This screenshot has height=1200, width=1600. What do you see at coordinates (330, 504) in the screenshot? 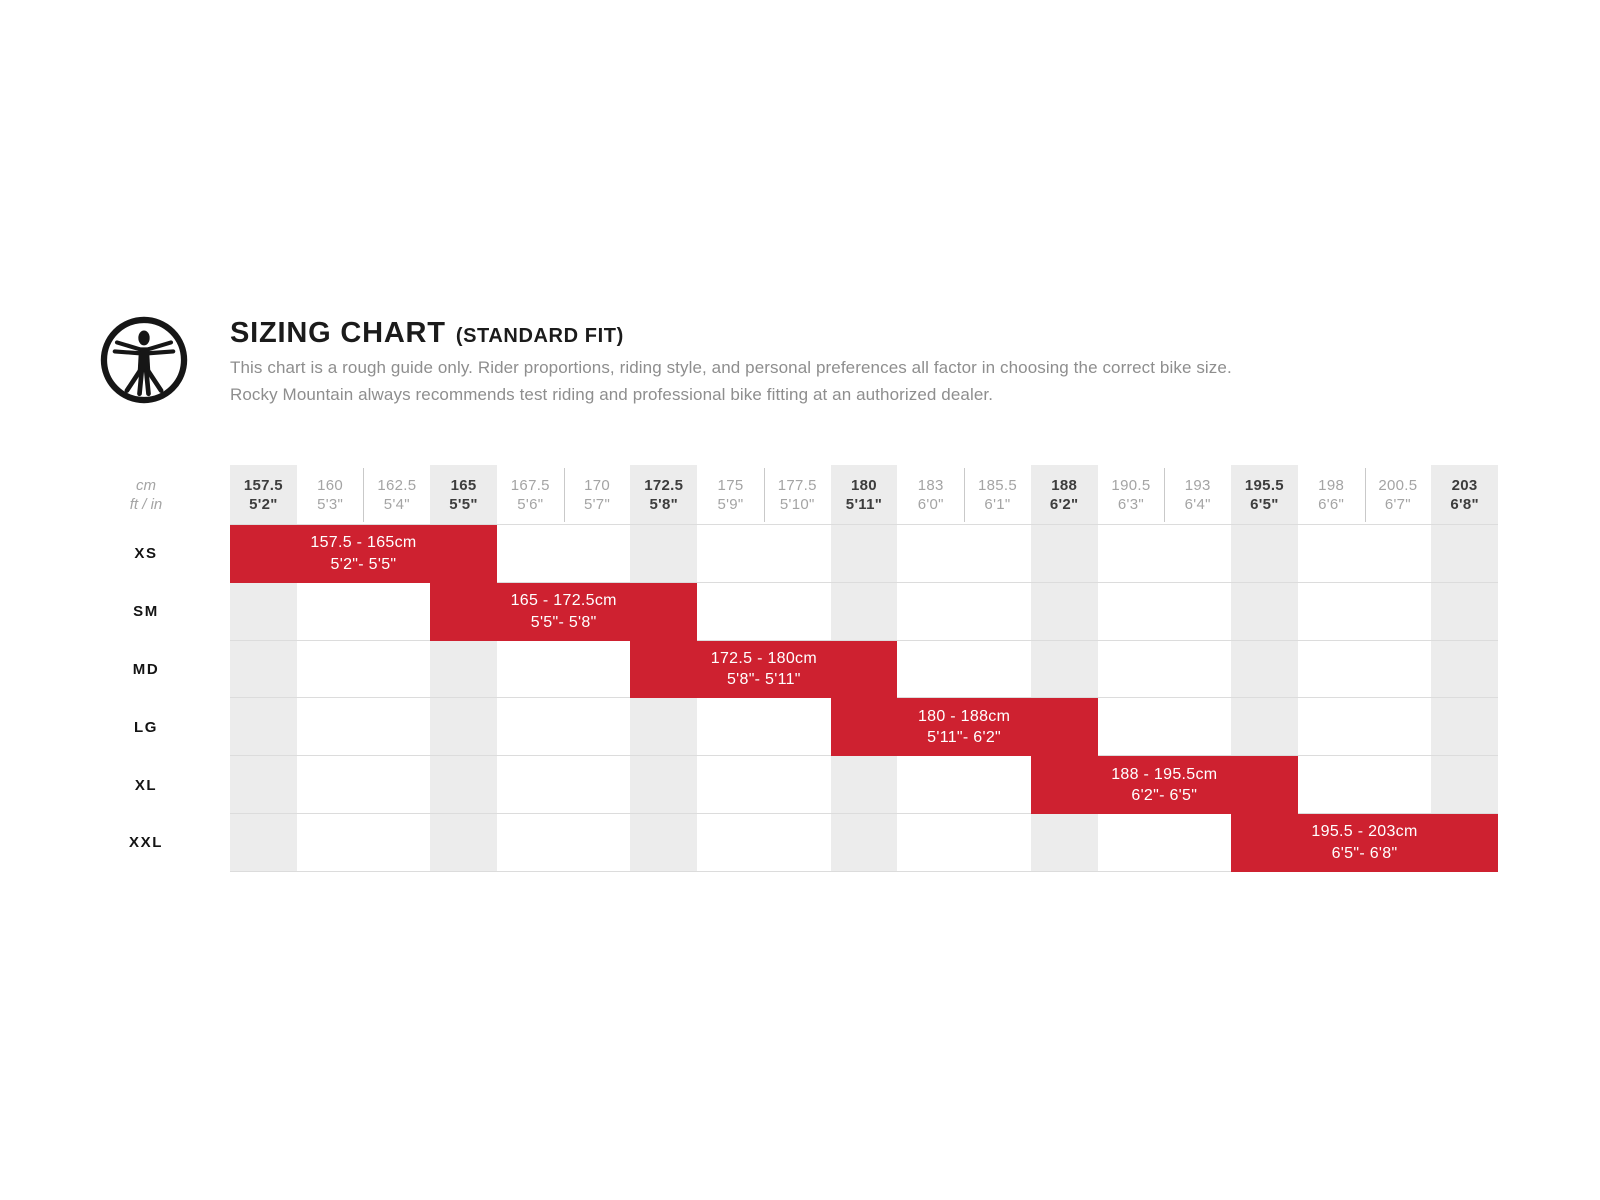
I see `header-ftin-value: 5'3"` at bounding box center [330, 504].